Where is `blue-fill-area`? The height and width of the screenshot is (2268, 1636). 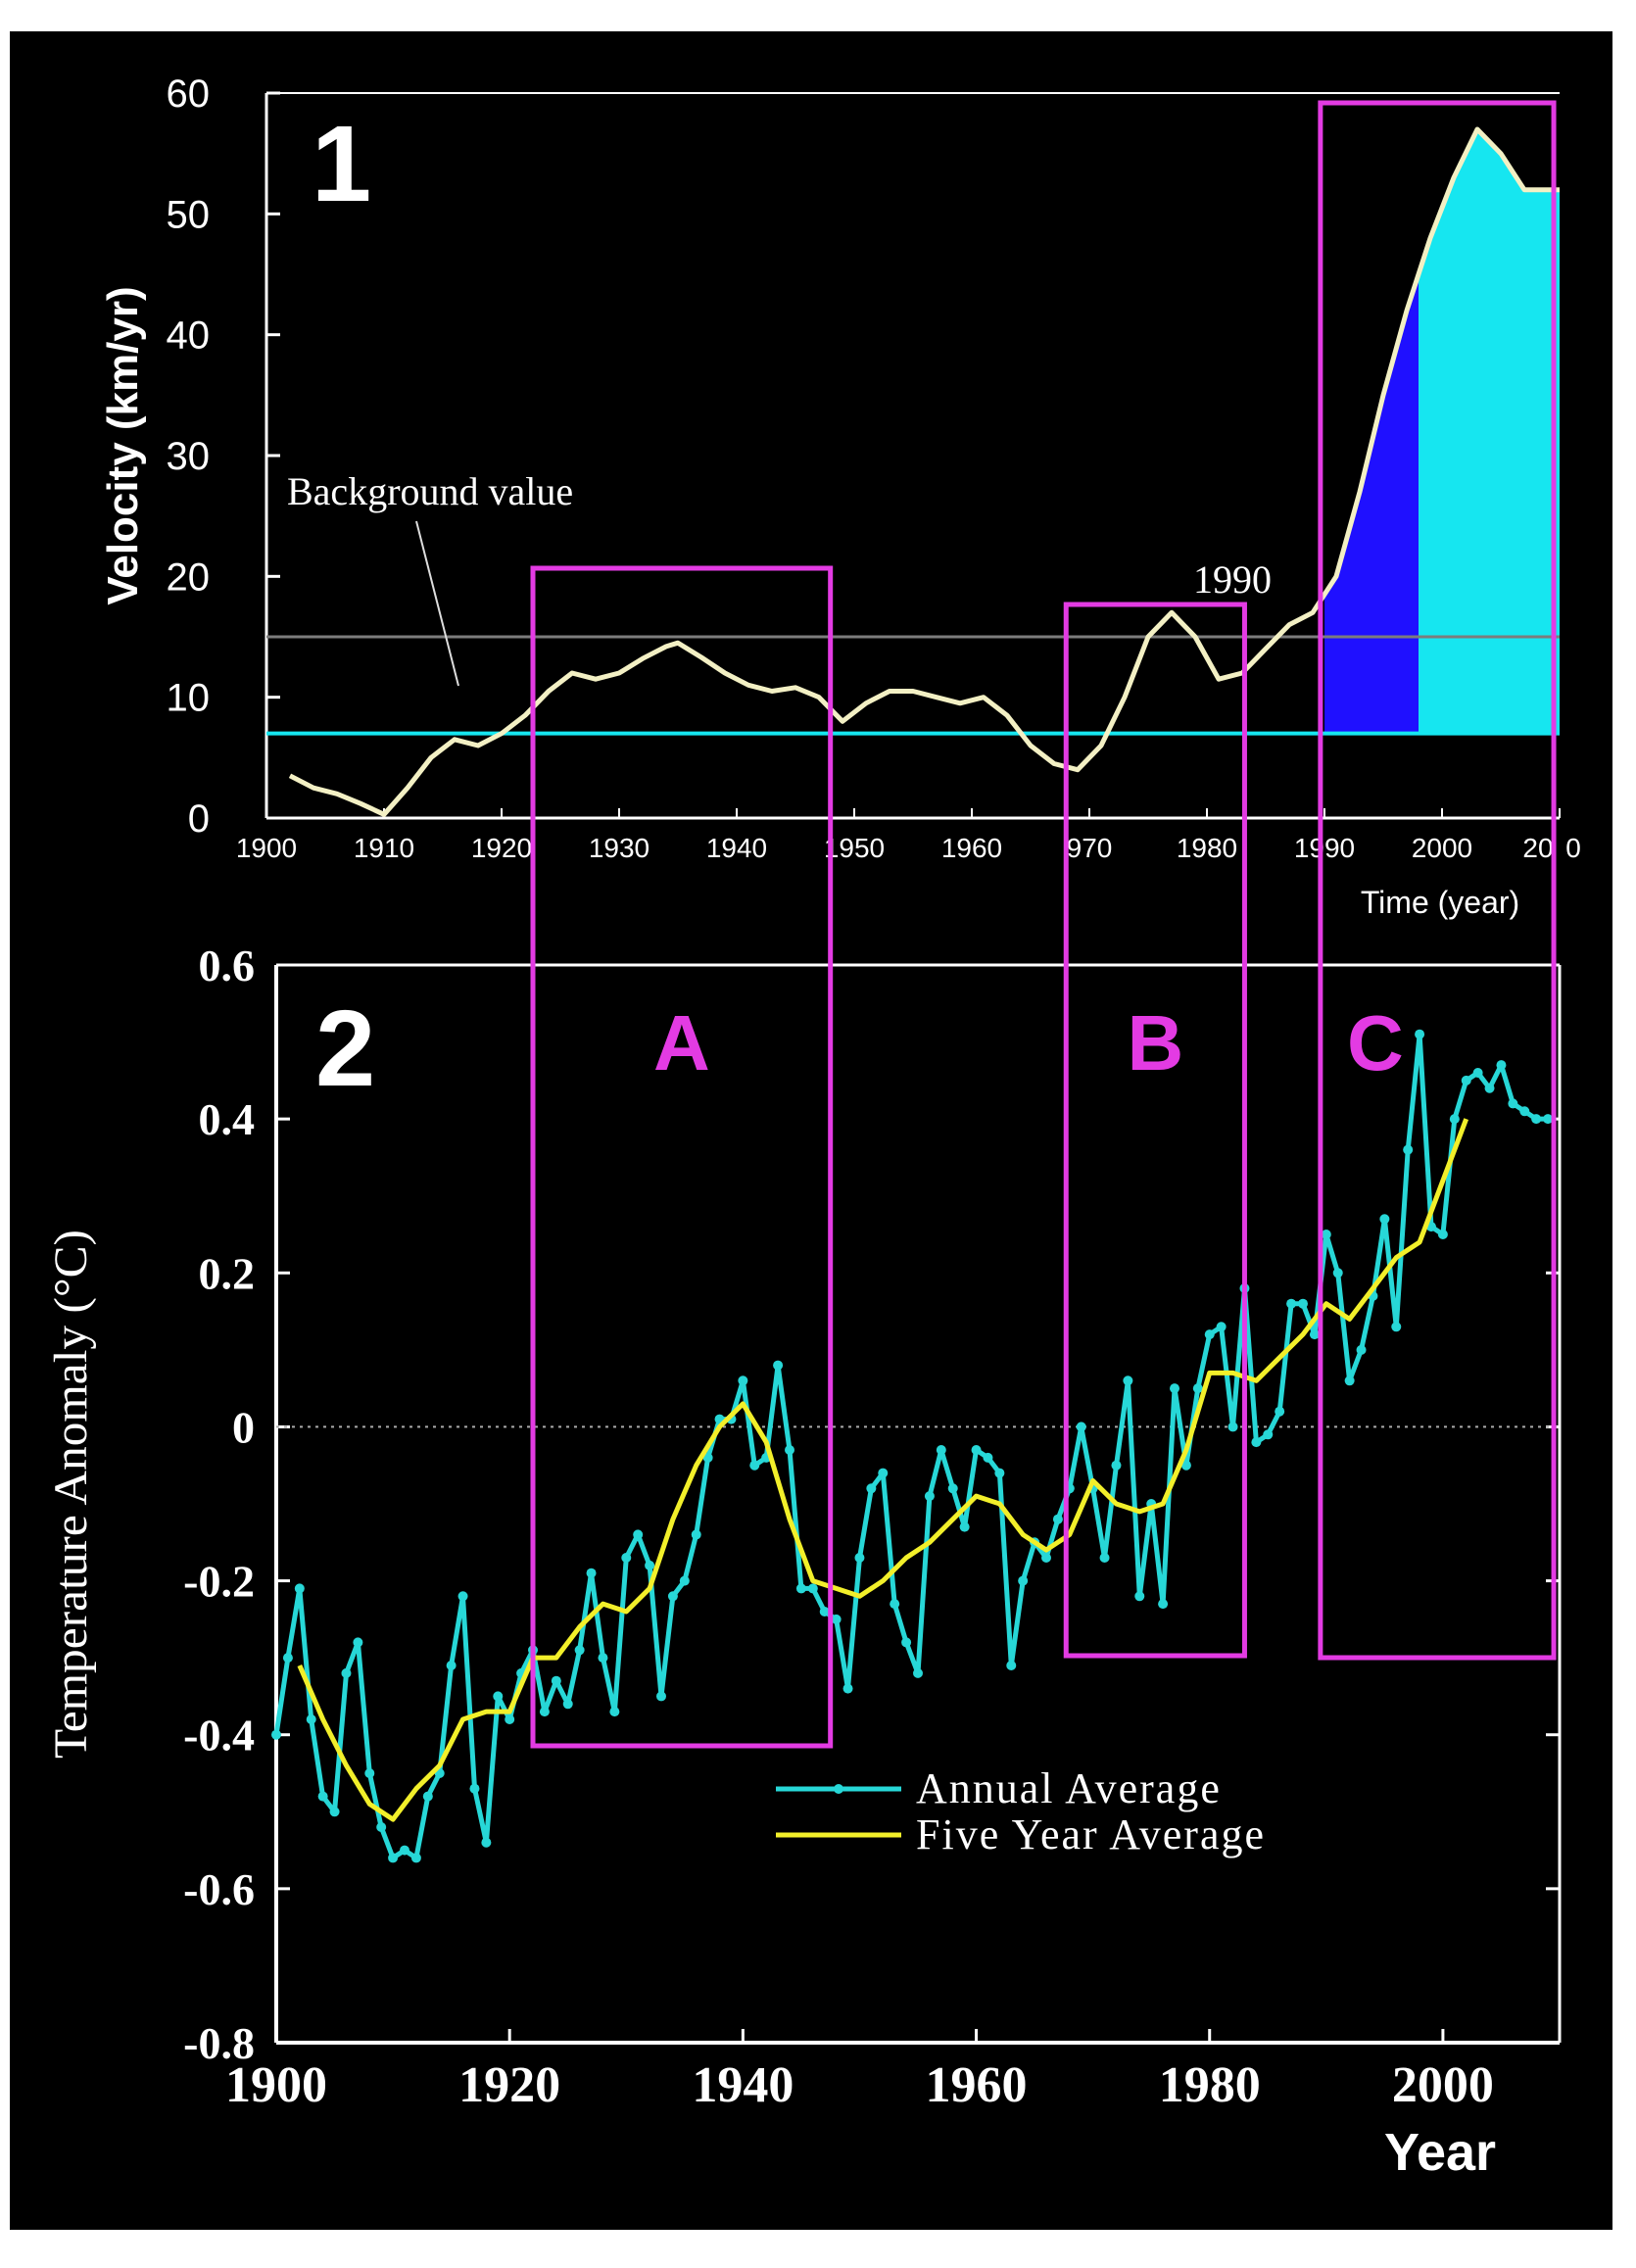 blue-fill-area is located at coordinates (1371, 504).